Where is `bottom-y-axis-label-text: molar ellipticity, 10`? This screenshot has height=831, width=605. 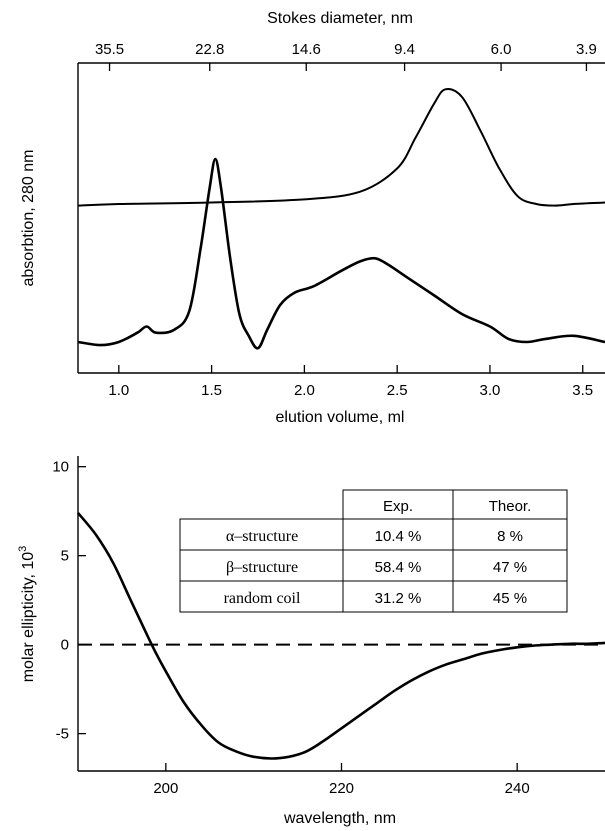
bottom-y-axis-label-text: molar ellipticity, 10 is located at coordinates (28, 617).